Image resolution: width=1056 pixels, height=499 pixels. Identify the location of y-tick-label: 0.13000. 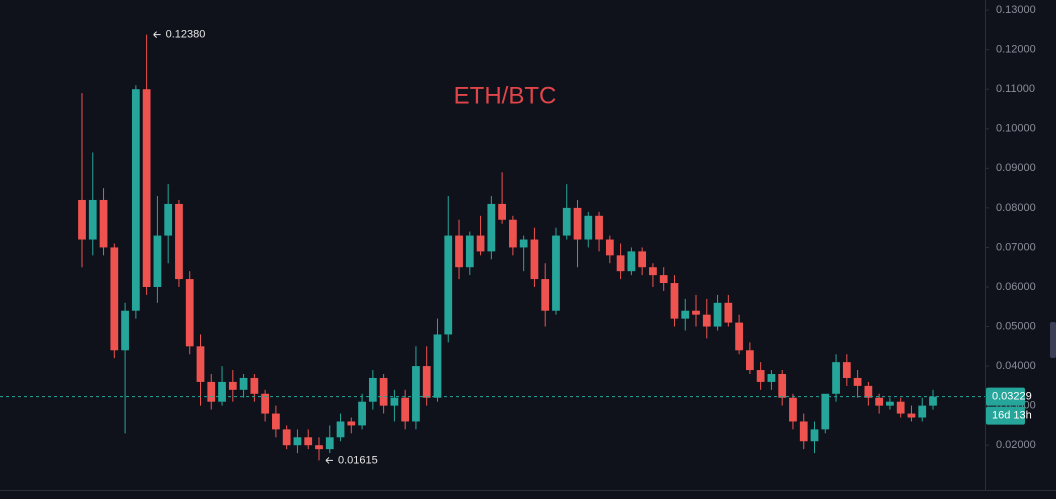
(1016, 10).